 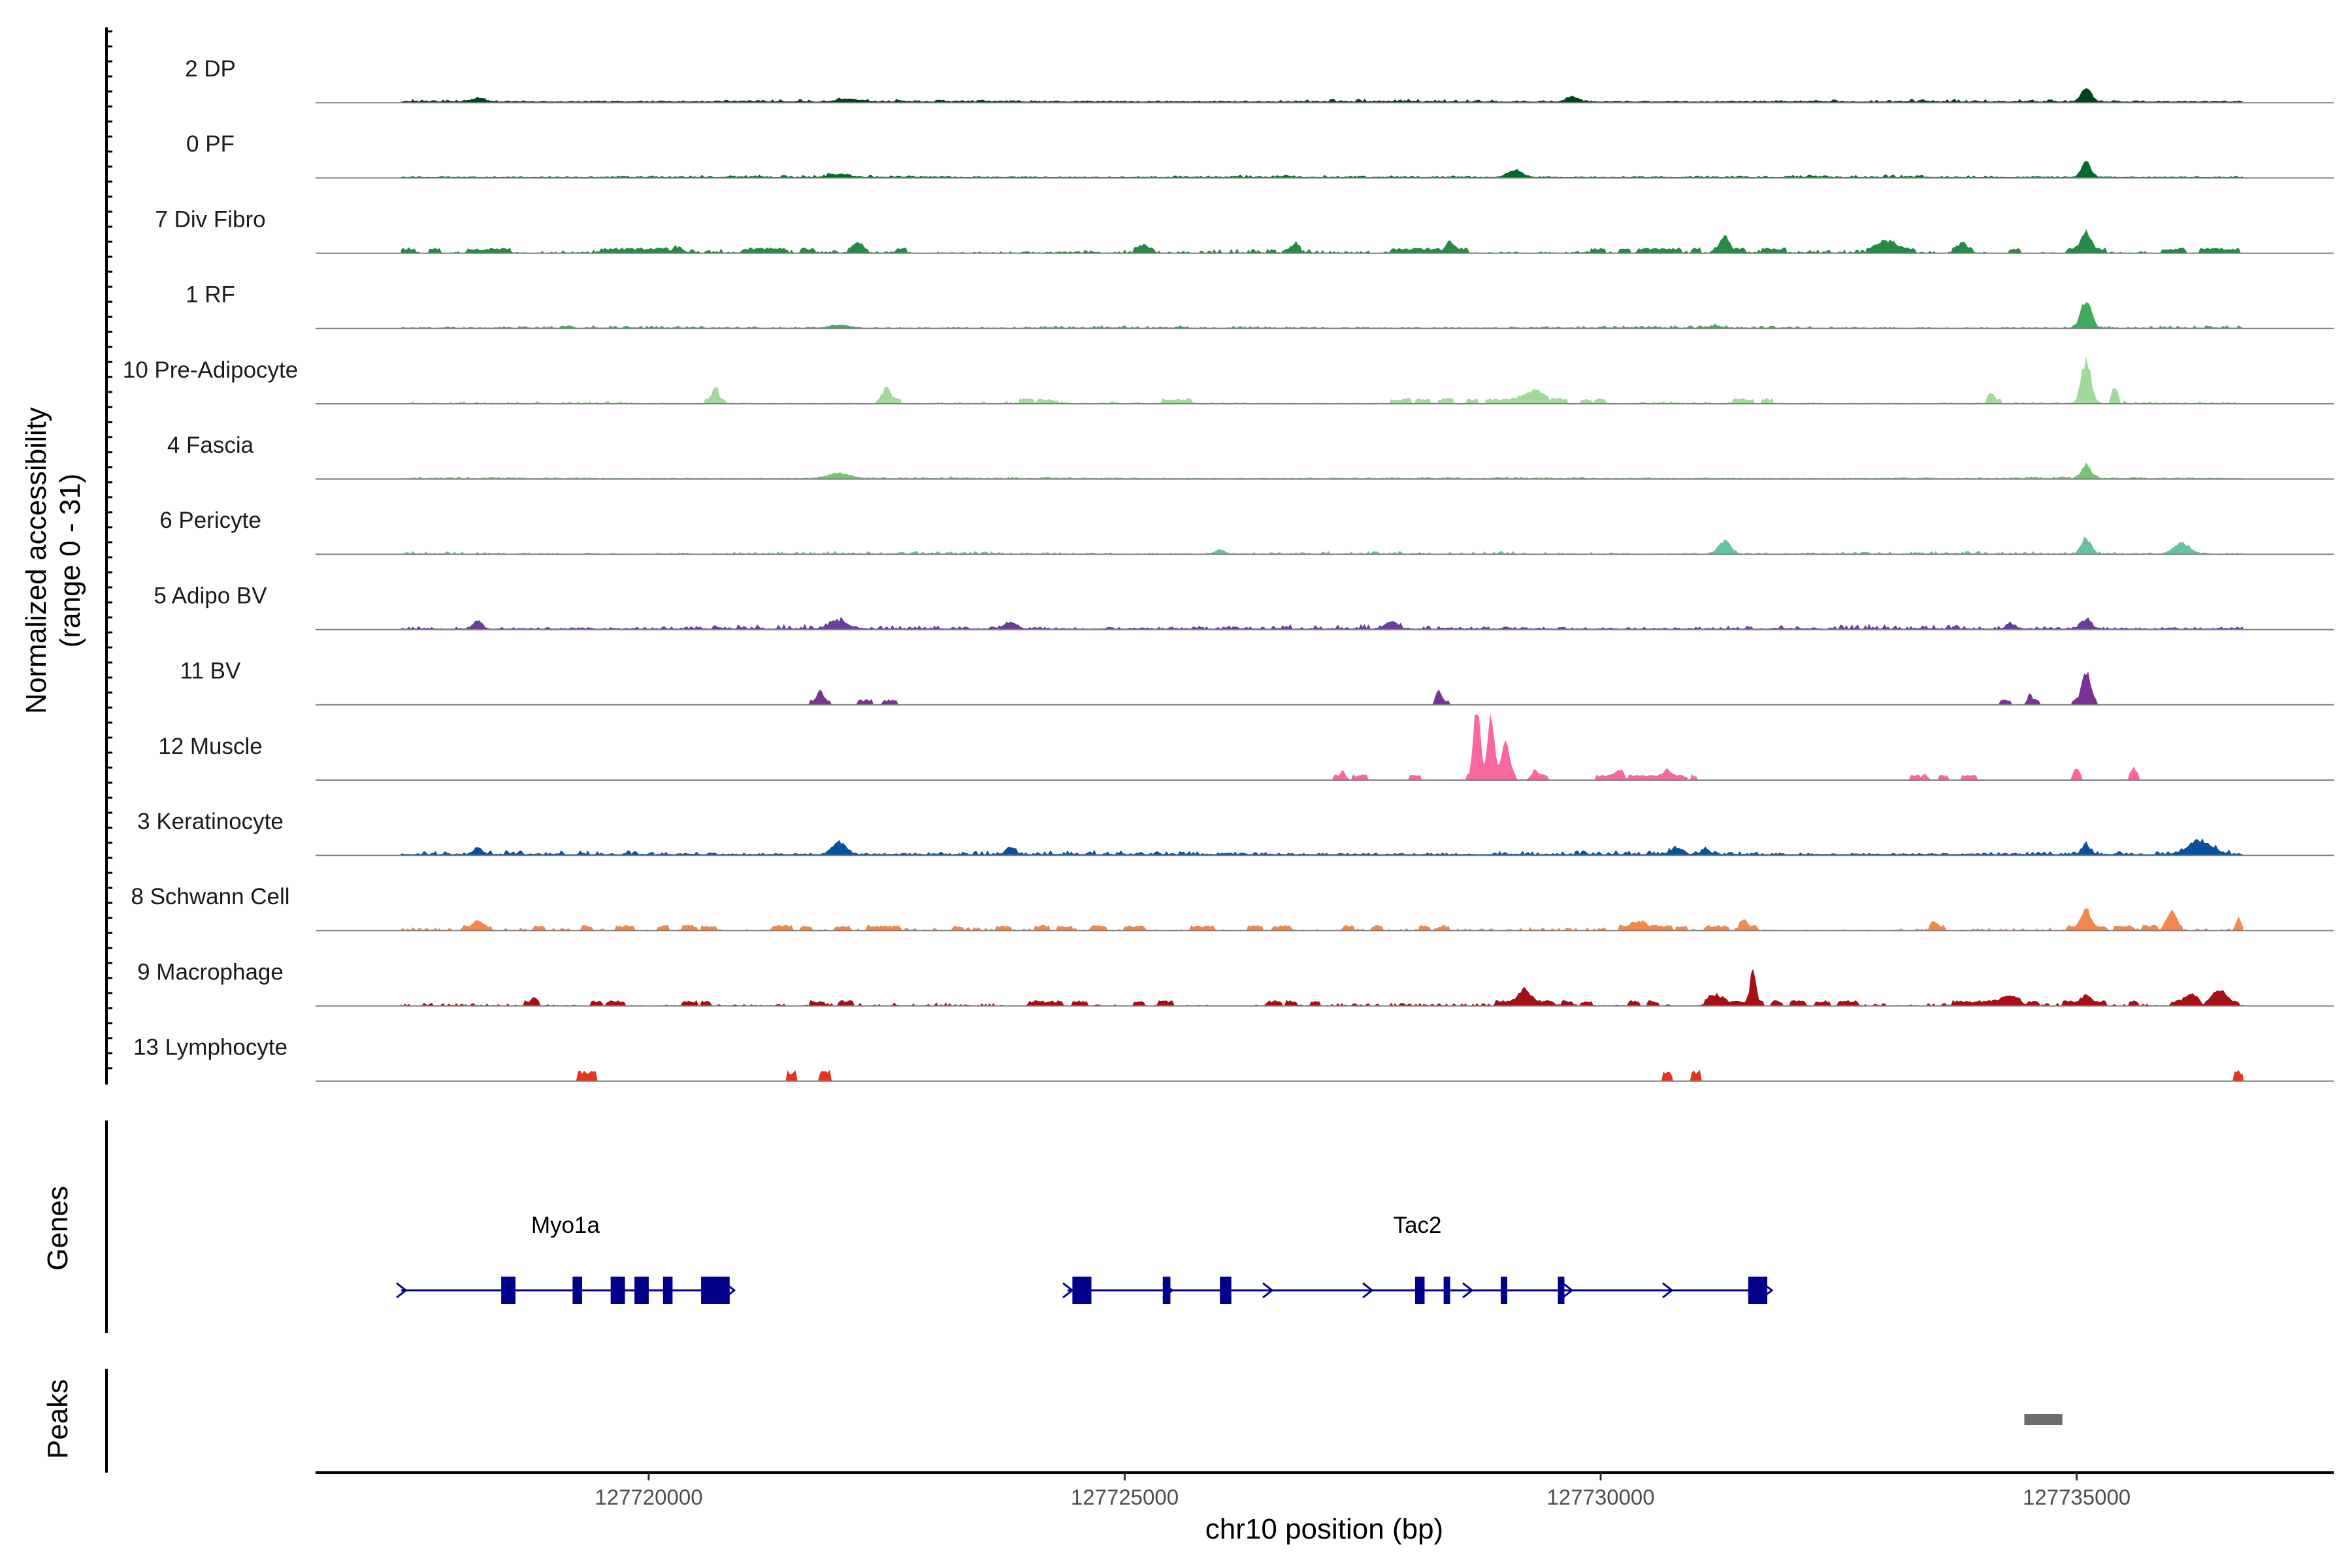 What do you see at coordinates (210, 219) in the screenshot?
I see `track-label: 7 Div Fibro` at bounding box center [210, 219].